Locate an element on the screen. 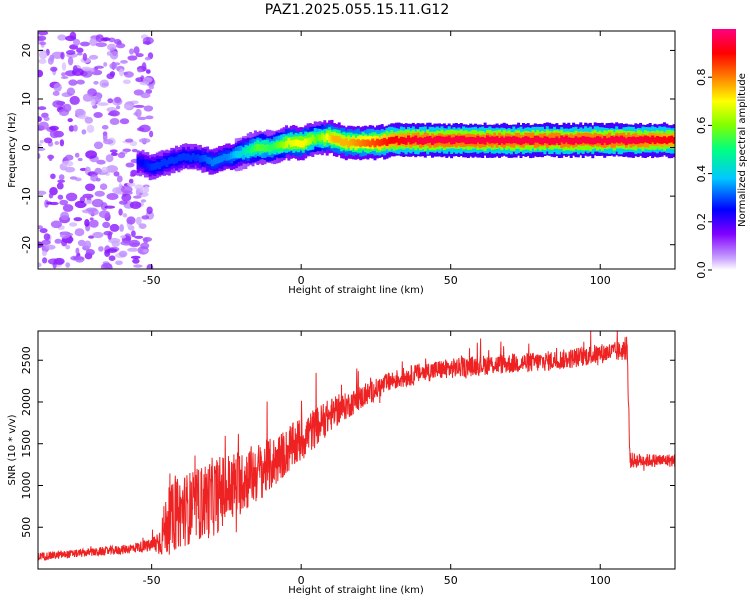 This screenshot has width=750, height=600. snr-x-tick-label: 100 is located at coordinates (600, 580).